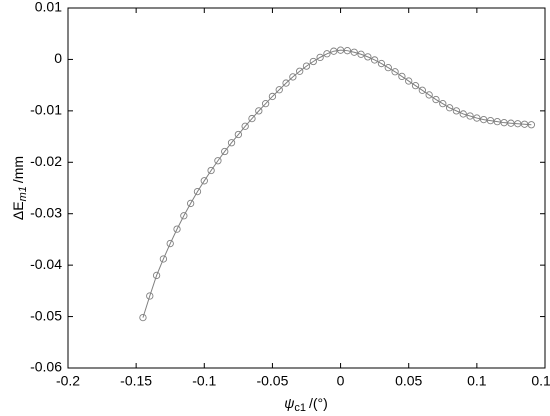 This screenshot has width=550, height=416. I want to click on x-tick-label: 0, so click(341, 381).